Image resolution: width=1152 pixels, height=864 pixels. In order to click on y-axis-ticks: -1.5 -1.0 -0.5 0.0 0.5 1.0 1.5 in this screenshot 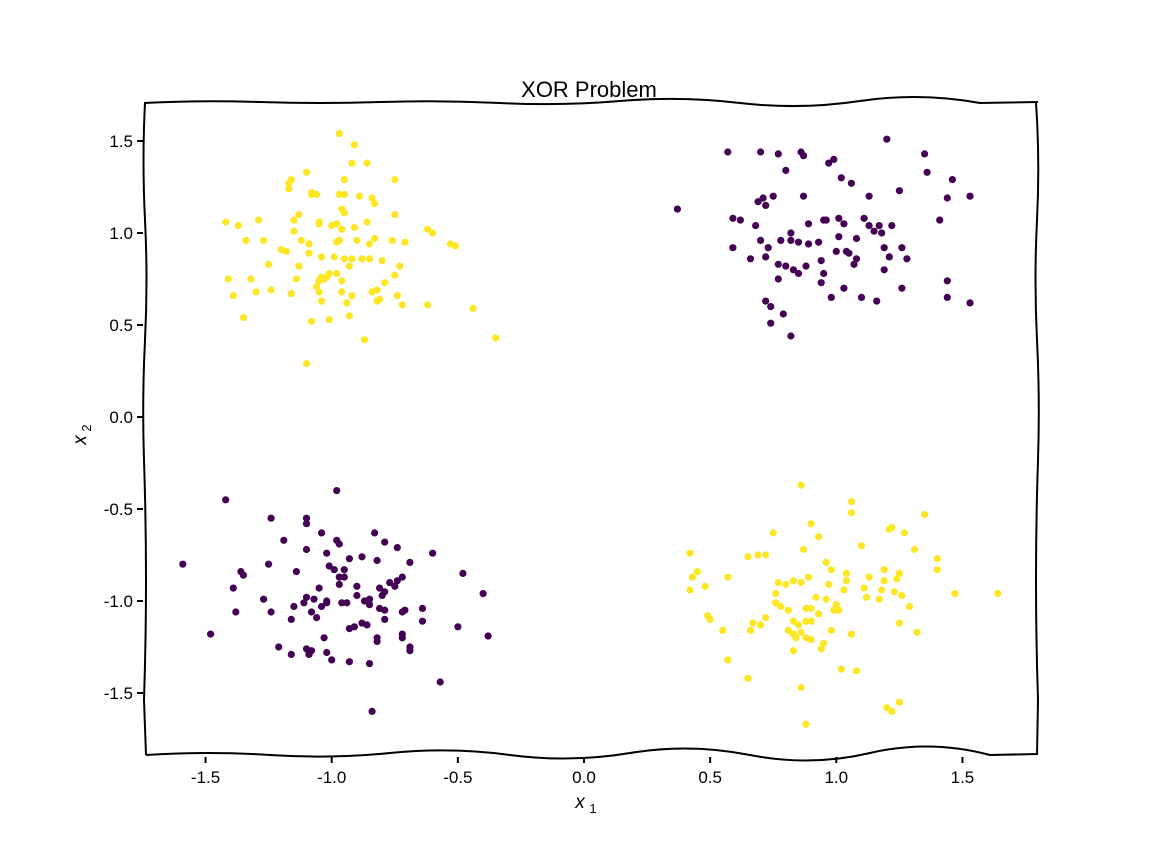, I will do `click(123, 417)`.